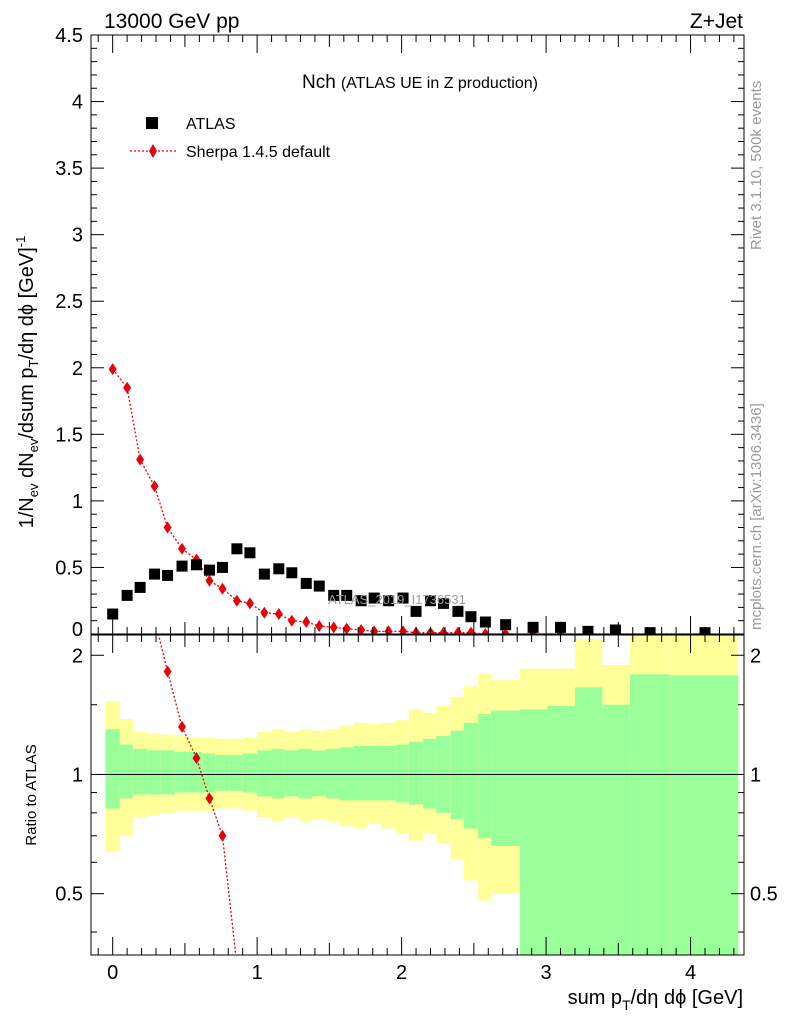 This screenshot has height=1024, width=786. I want to click on x-tick-label: 2, so click(401, 973).